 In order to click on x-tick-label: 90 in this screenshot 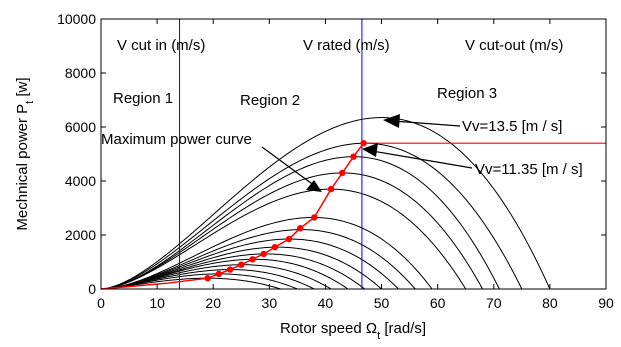, I will do `click(606, 303)`.